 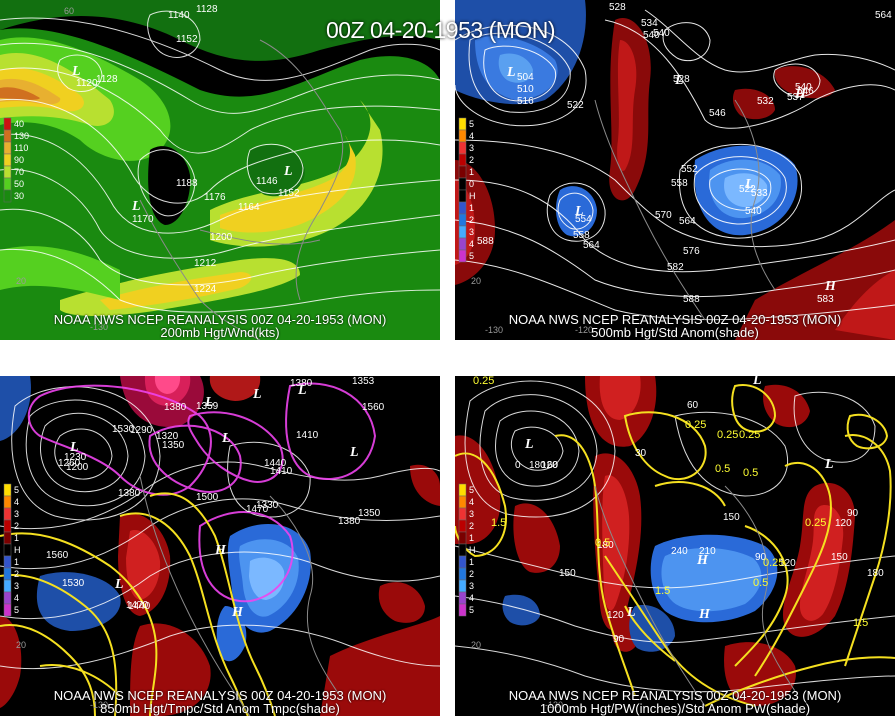 I want to click on contour-label: 528, so click(x=617, y=7).